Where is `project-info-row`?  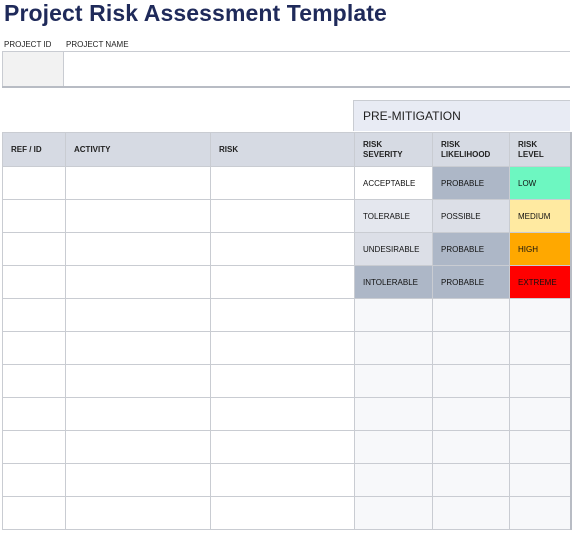 project-info-row is located at coordinates (286, 70).